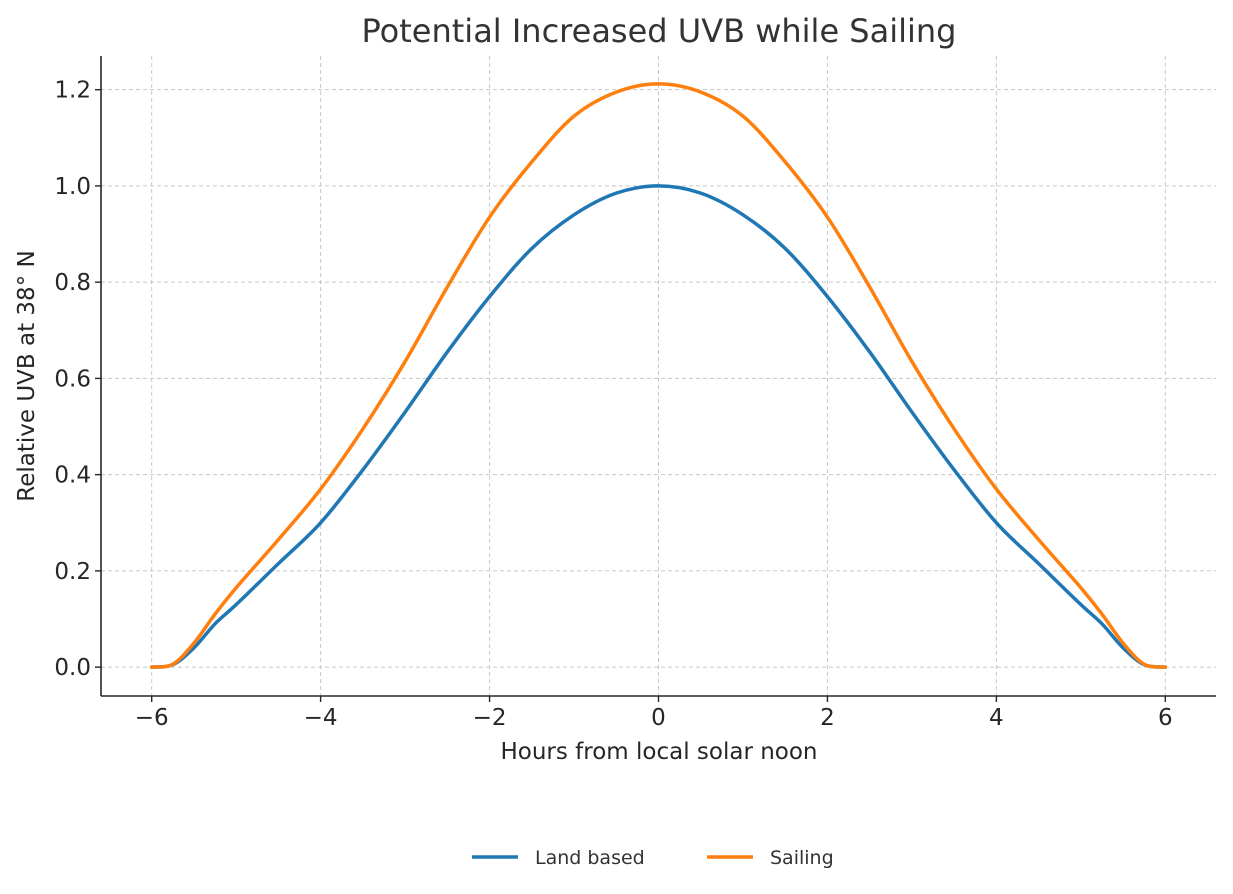  Describe the element at coordinates (72, 283) in the screenshot. I see `y-tick-label: 0.8` at that location.